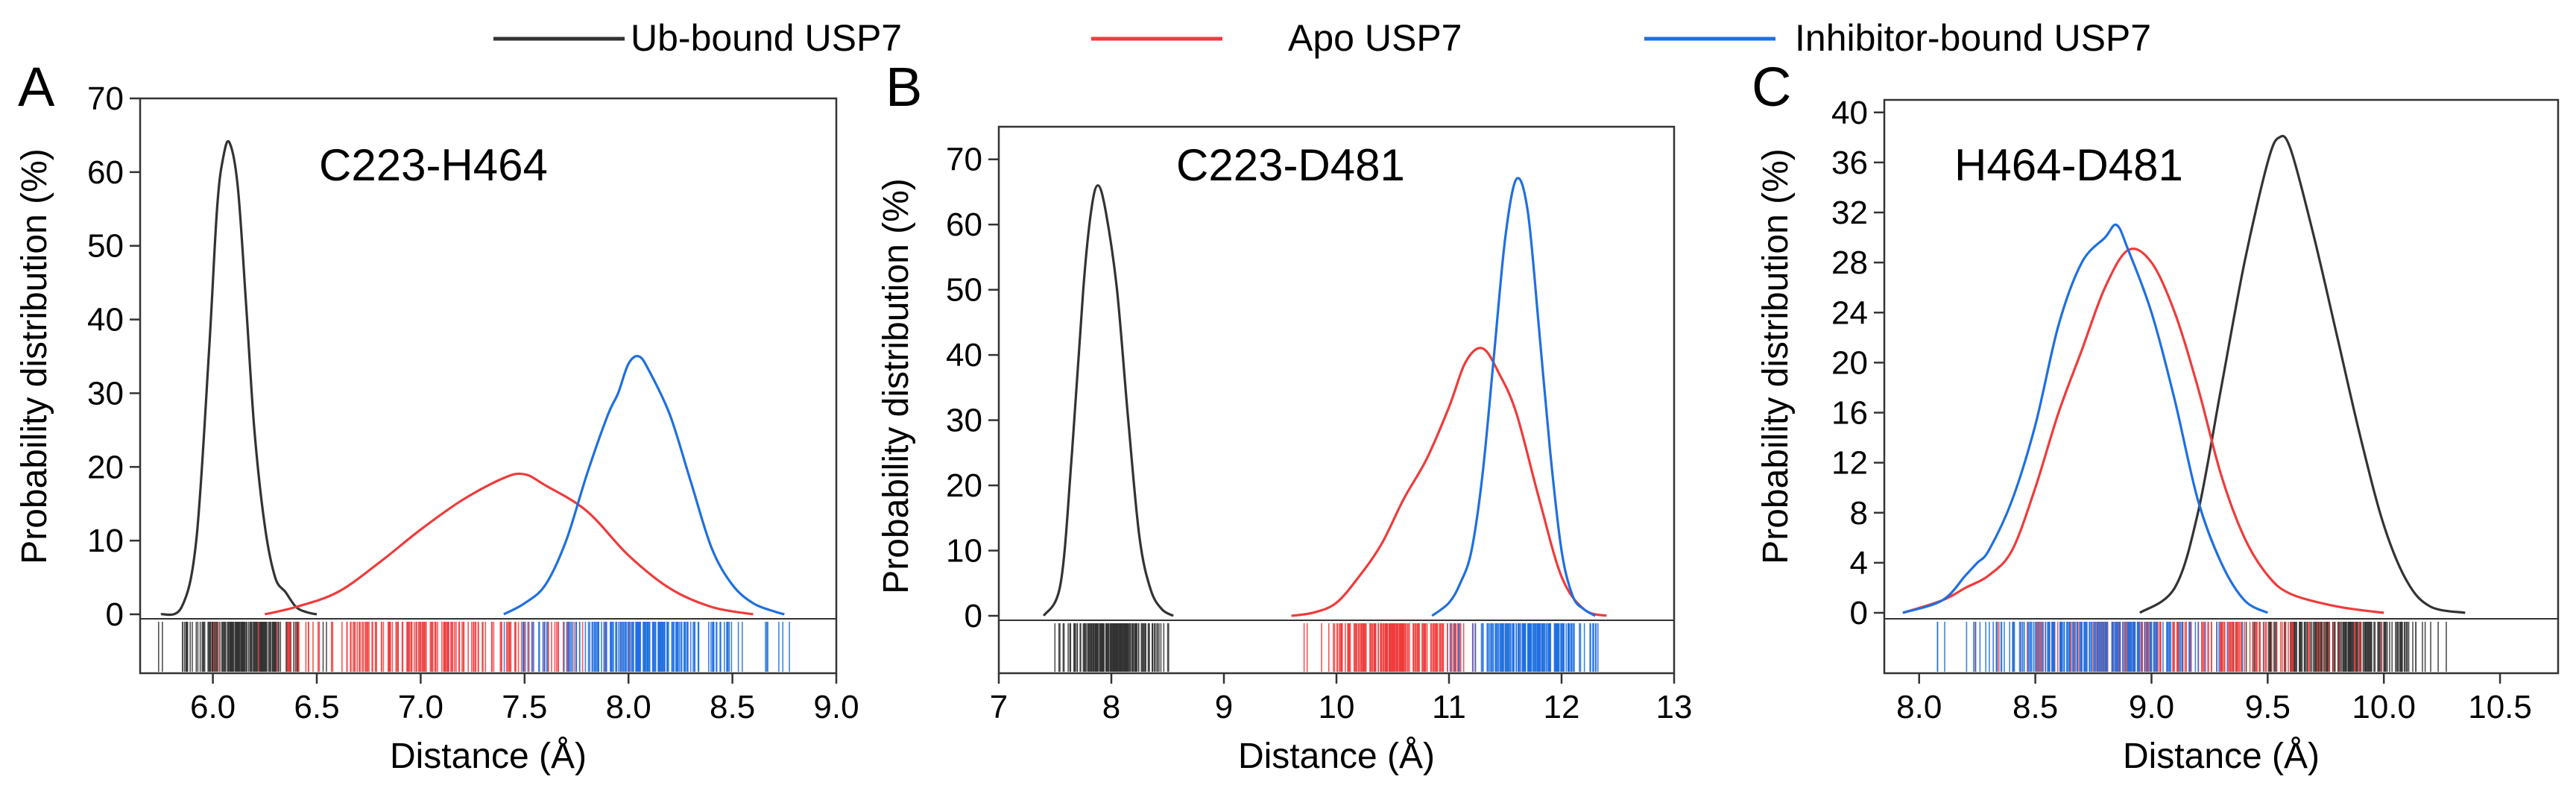 The image size is (2576, 791). Describe the element at coordinates (1290, 165) in the screenshot. I see `distance-title: C223-D481` at that location.